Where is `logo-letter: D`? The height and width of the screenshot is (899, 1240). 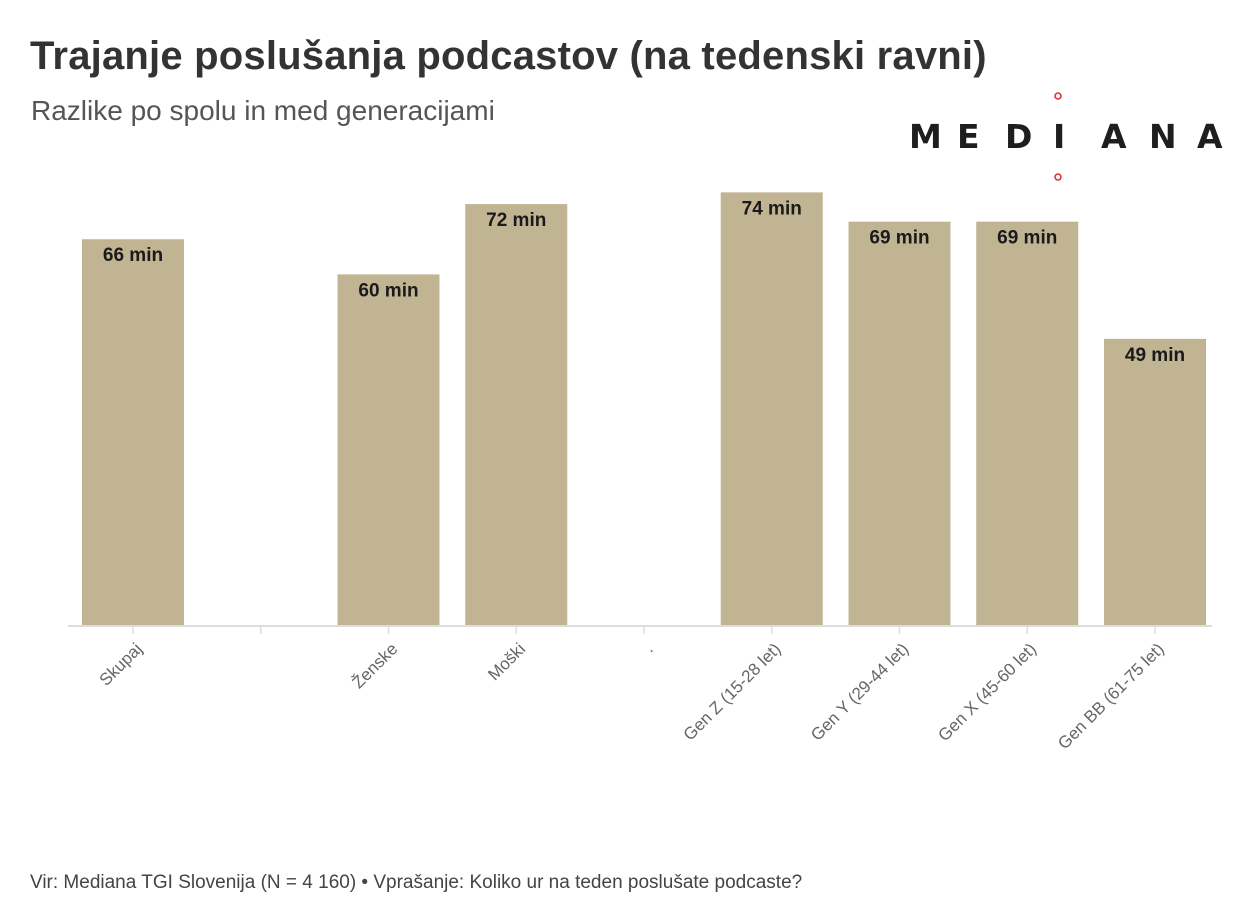 logo-letter: D is located at coordinates (1018, 136).